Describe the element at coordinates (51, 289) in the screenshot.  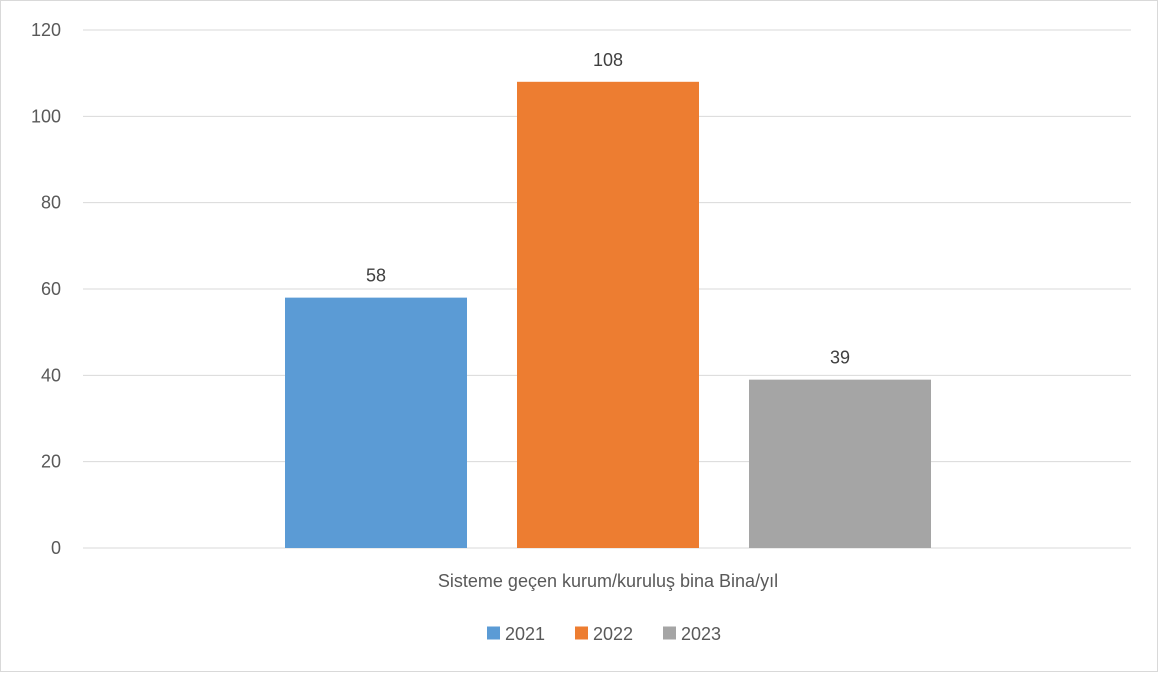
I see `y-tick-label: 60` at that location.